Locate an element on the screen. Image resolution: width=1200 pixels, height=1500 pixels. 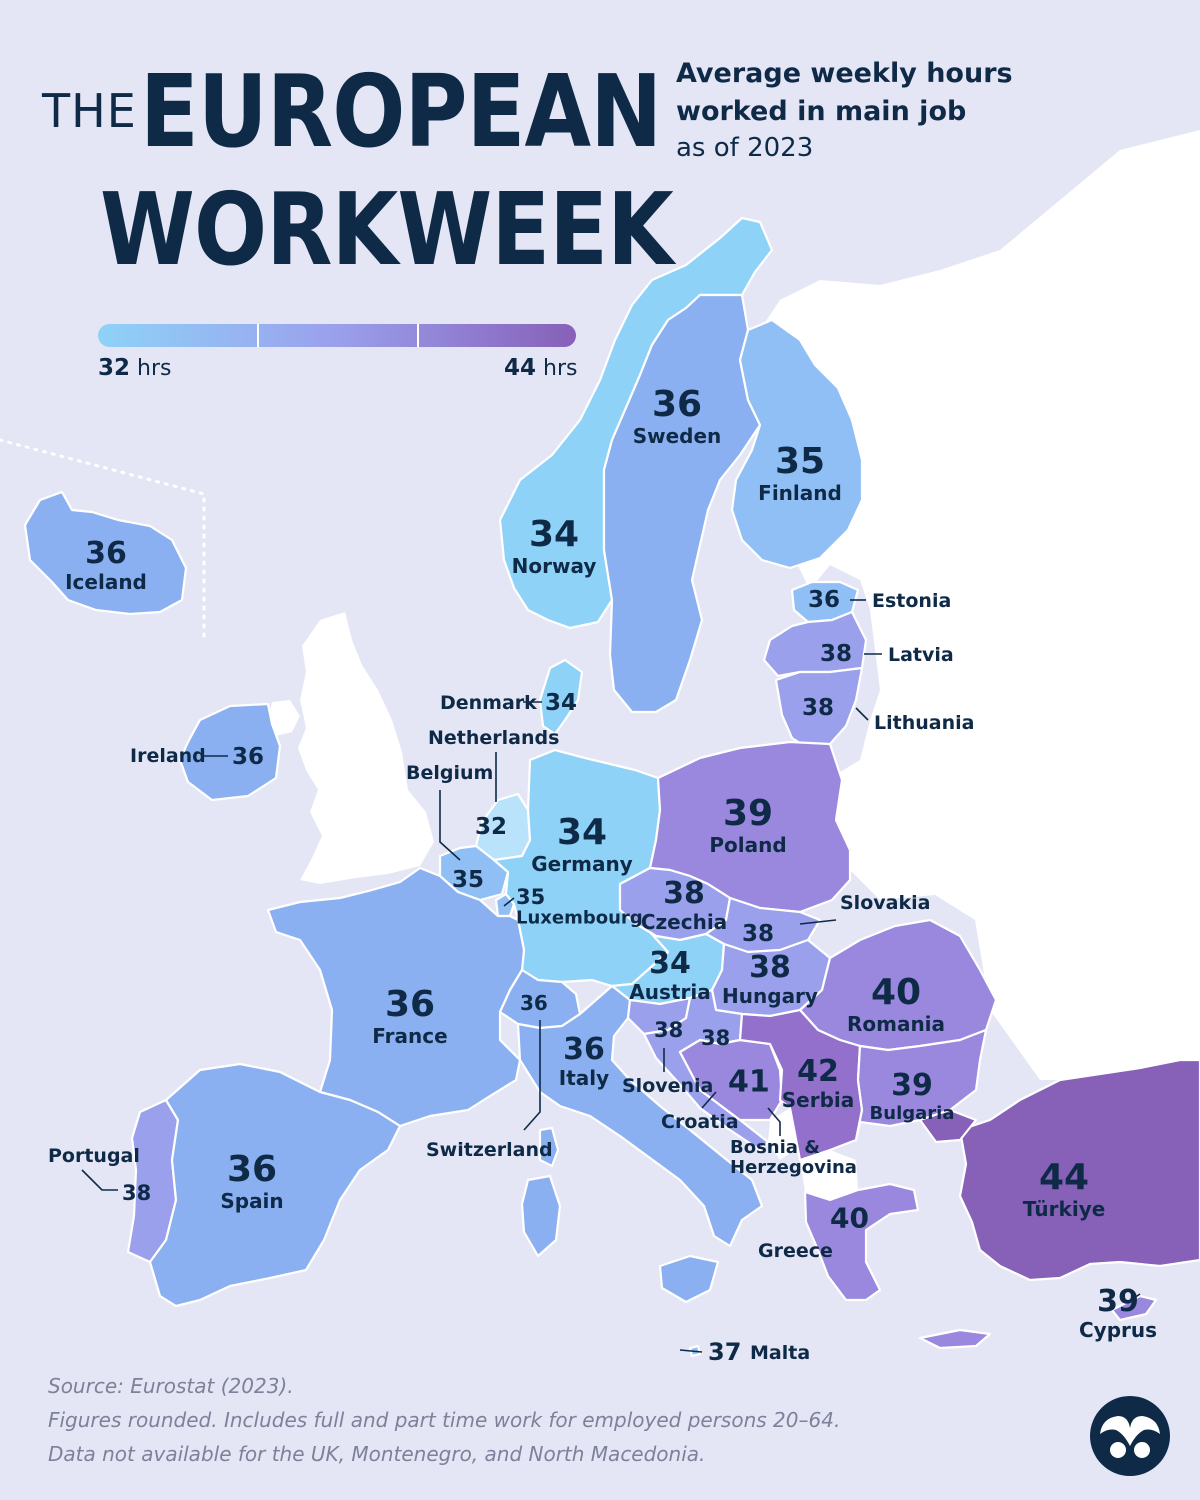
country-denmark is located at coordinates (561, 697).